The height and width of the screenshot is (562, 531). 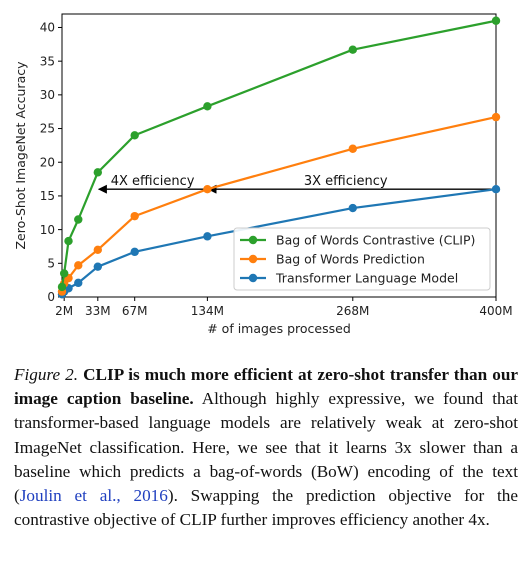 What do you see at coordinates (46, 374) in the screenshot?
I see `caption-figure-label: Figure 2.` at bounding box center [46, 374].